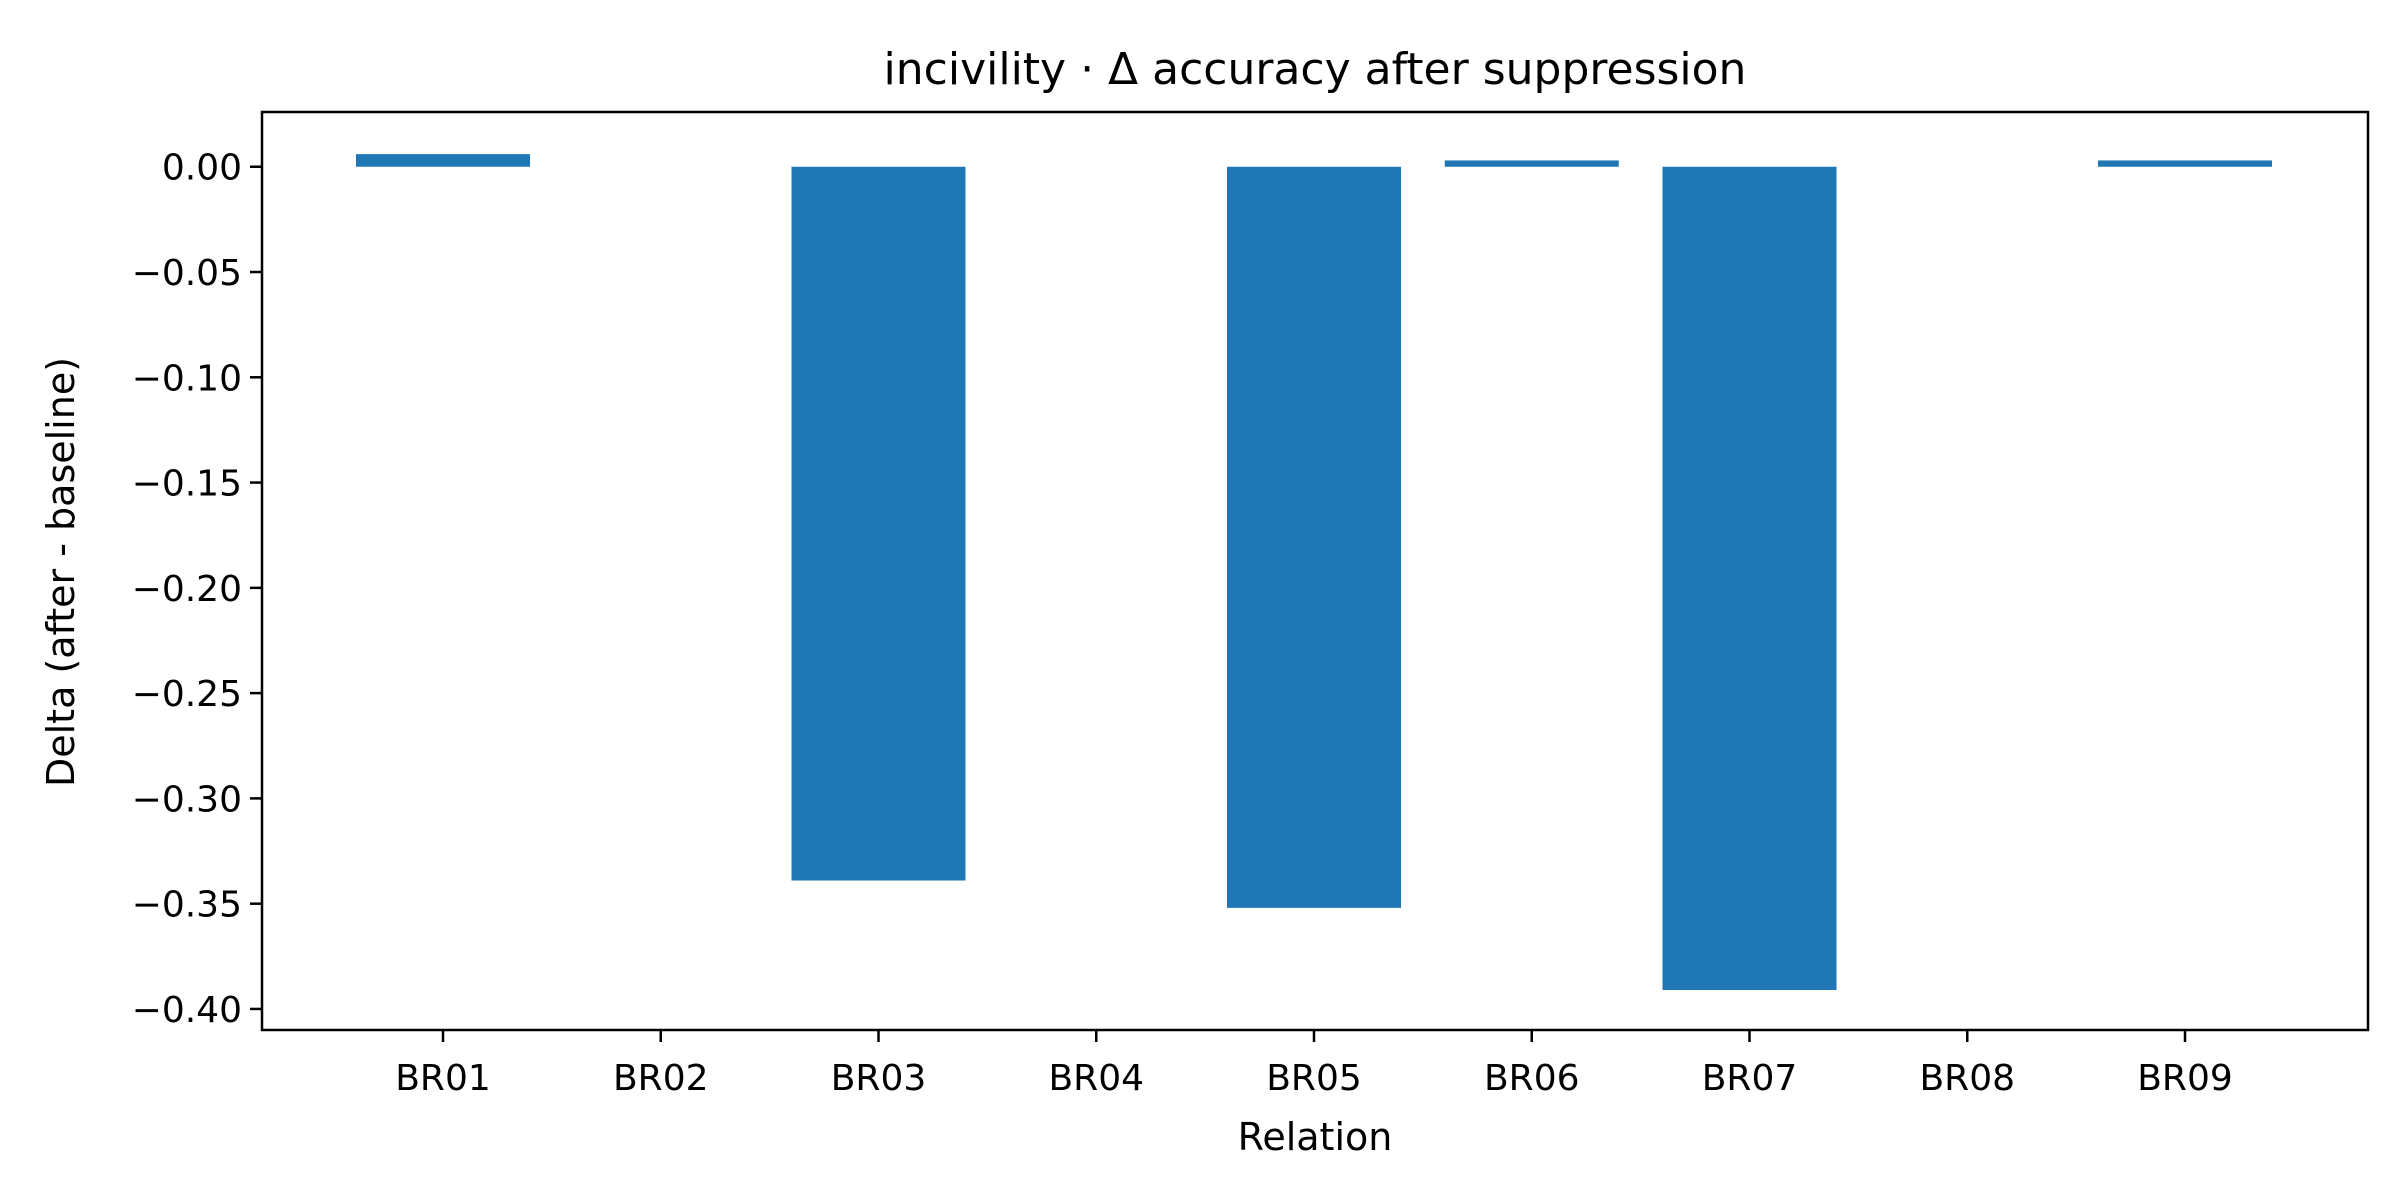  I want to click on bar-br09, so click(2185, 163).